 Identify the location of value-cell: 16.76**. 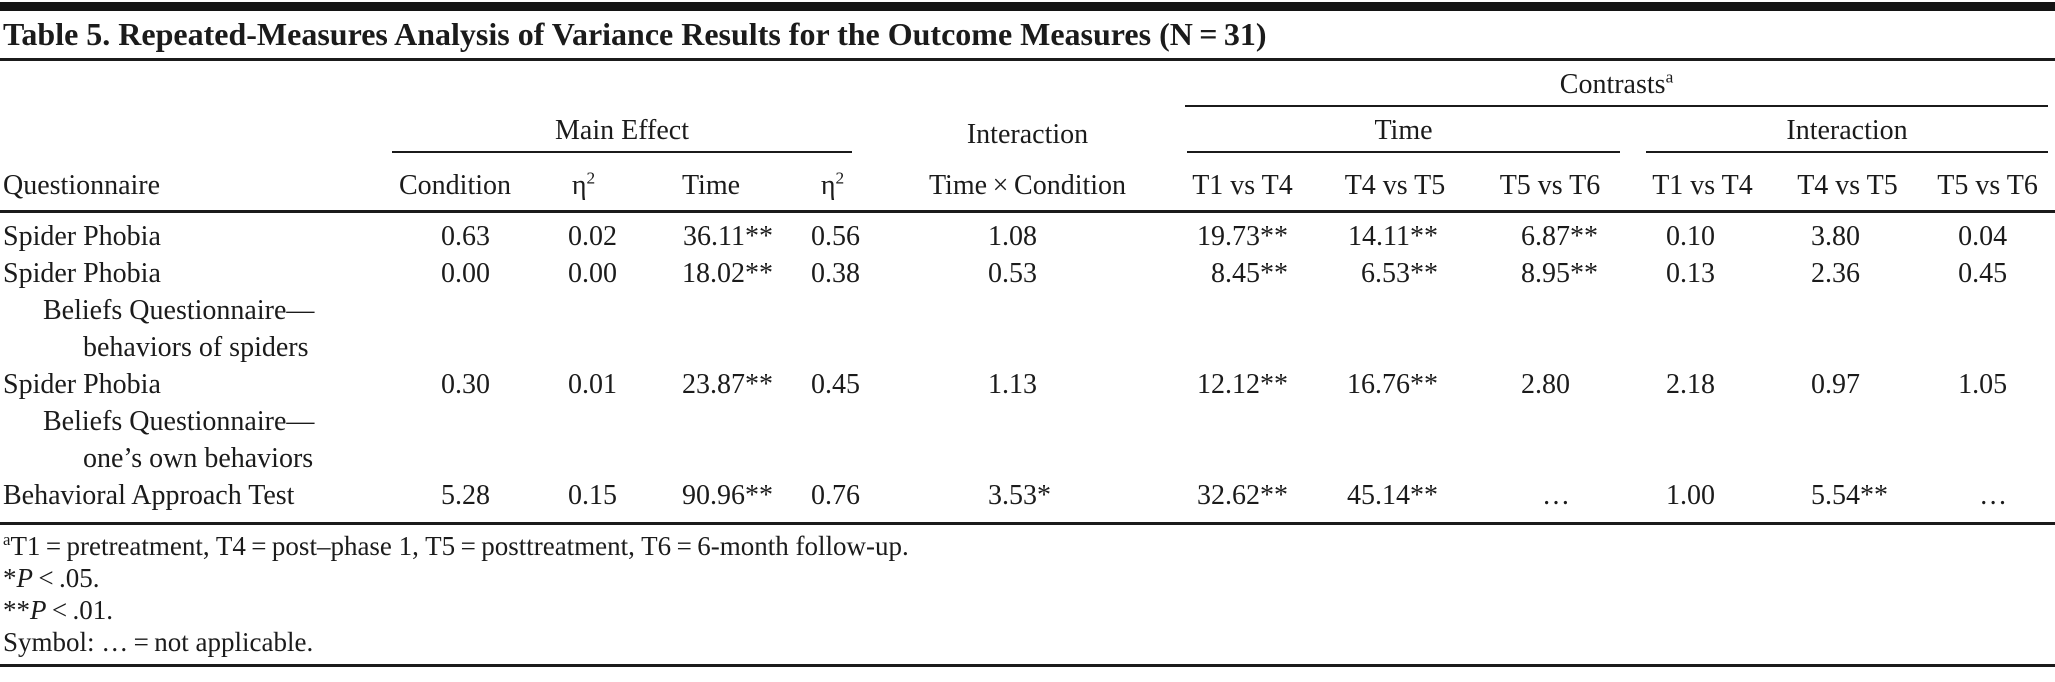
(1392, 384).